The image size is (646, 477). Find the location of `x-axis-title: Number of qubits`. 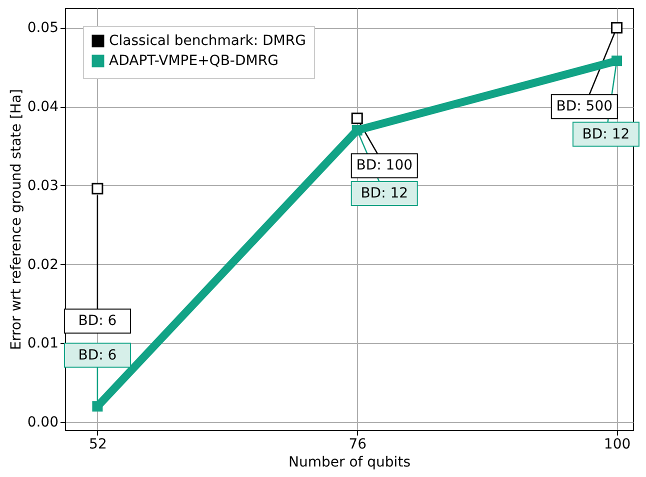

x-axis-title: Number of qubits is located at coordinates (349, 462).